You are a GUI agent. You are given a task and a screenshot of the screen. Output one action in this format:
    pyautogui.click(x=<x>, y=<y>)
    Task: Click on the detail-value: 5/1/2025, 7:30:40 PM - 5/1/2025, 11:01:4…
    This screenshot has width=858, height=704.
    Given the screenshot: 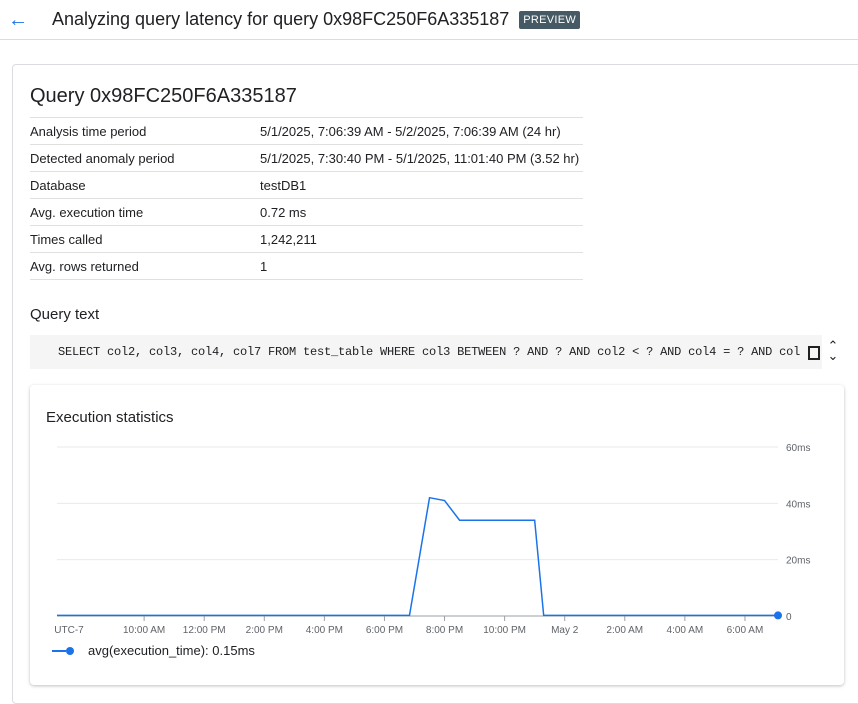 What is the action you would take?
    pyautogui.click(x=421, y=158)
    